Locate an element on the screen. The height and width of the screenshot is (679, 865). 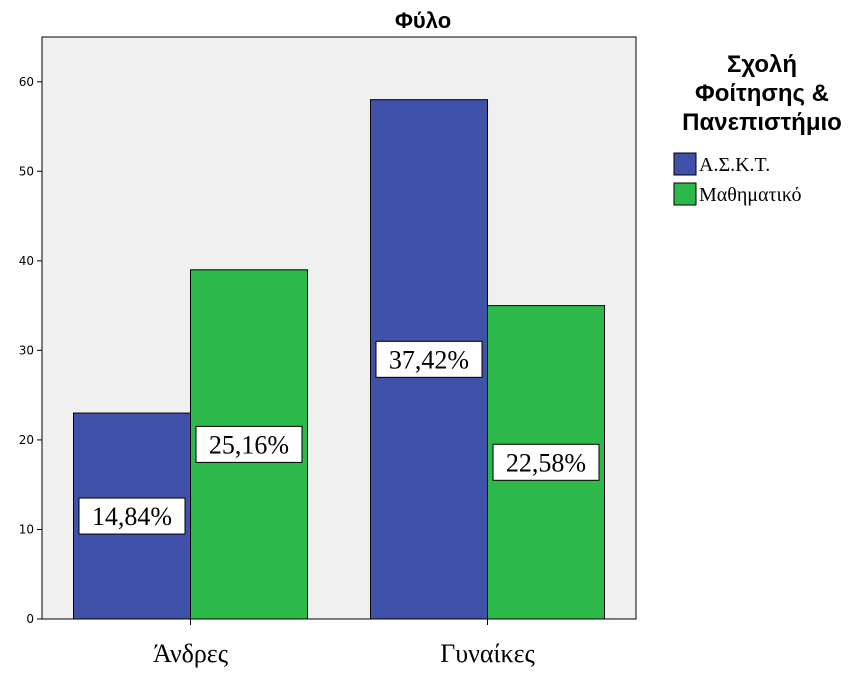
y-tick-label: 50 is located at coordinates (26, 171).